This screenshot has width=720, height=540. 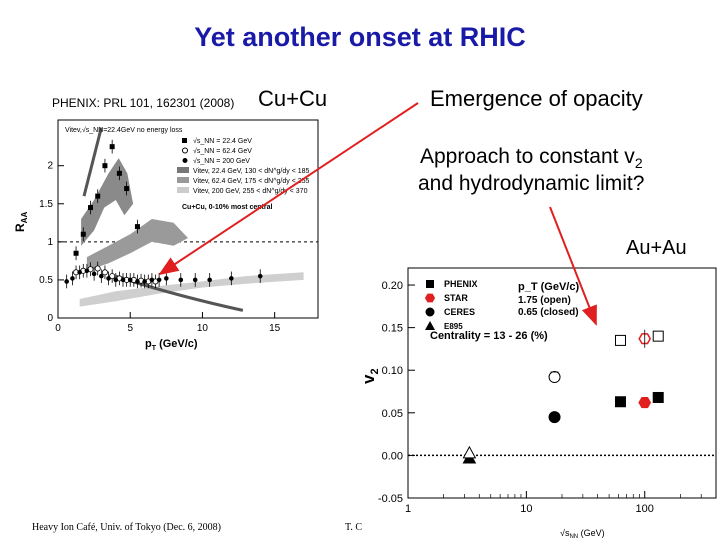 I want to click on v2-x-tick-label: 1, so click(x=408, y=509).